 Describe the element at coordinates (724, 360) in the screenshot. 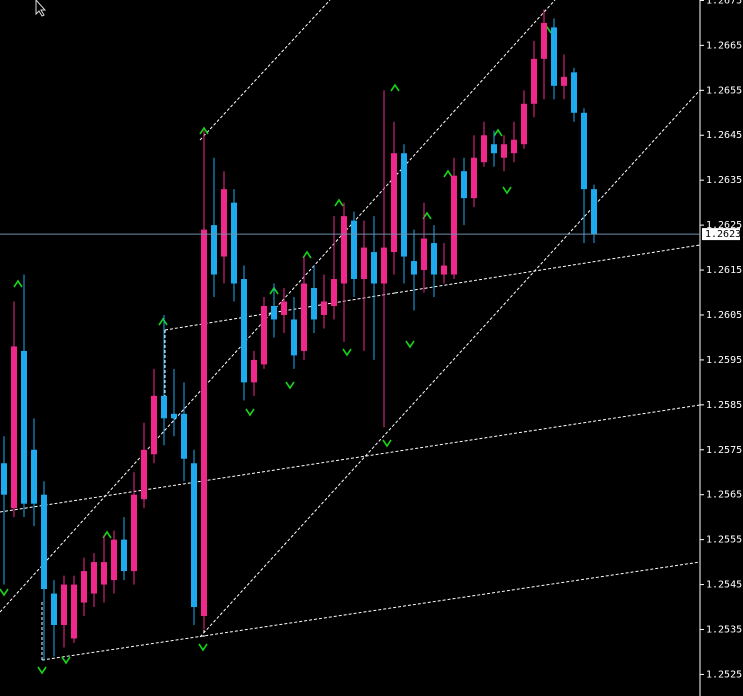

I see `y-tick-label: 1.2595` at that location.